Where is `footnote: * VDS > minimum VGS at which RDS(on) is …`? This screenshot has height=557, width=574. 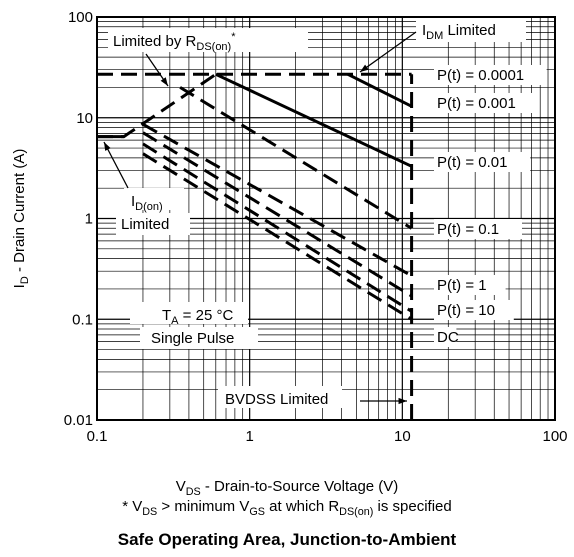
footnote: * VDS > minimum VGS at which RDS(on) is … is located at coordinates (287, 508).